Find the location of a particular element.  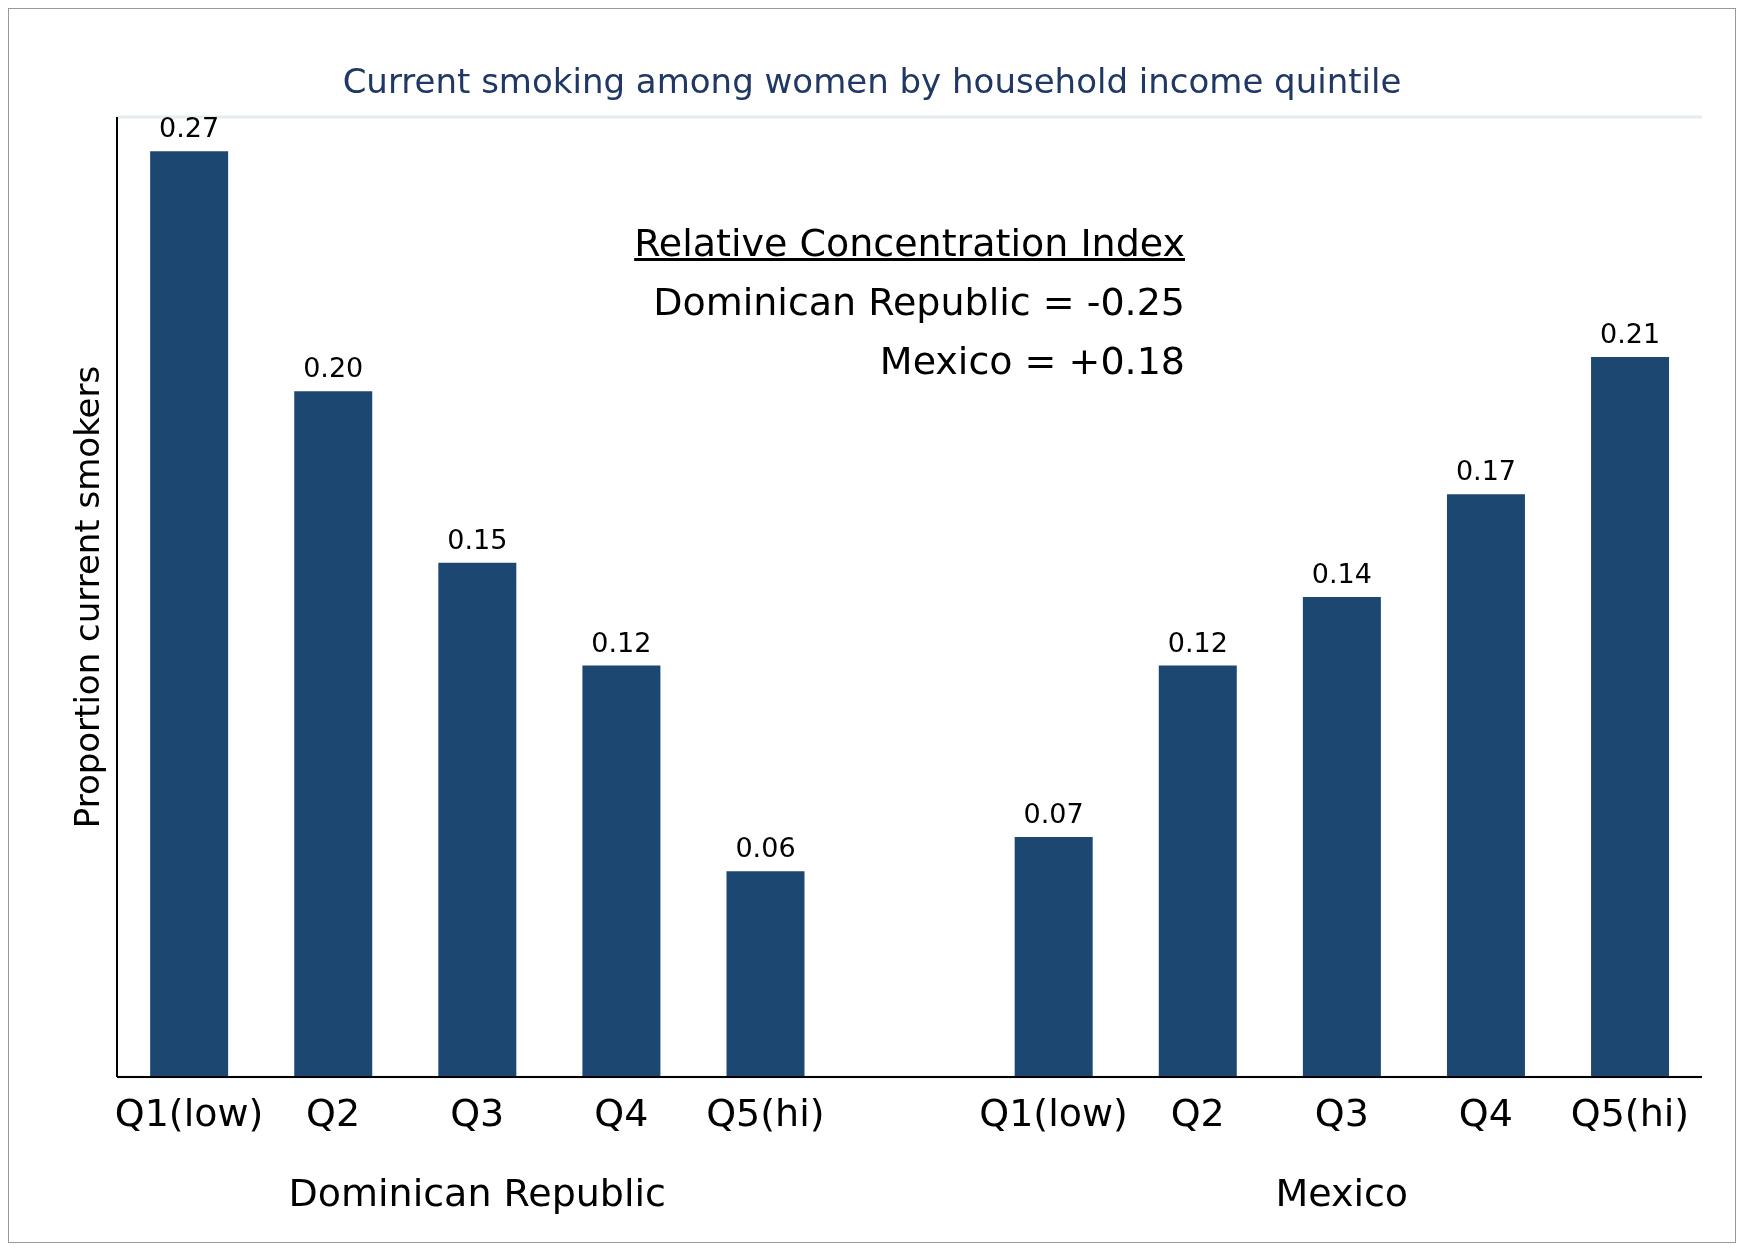

text: Dominican Republic is located at coordinates (477, 1193).